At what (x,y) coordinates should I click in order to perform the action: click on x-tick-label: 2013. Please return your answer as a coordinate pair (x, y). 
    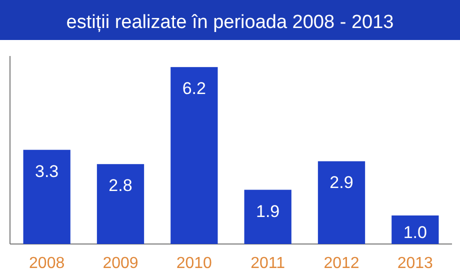
    Looking at the image, I should click on (415, 263).